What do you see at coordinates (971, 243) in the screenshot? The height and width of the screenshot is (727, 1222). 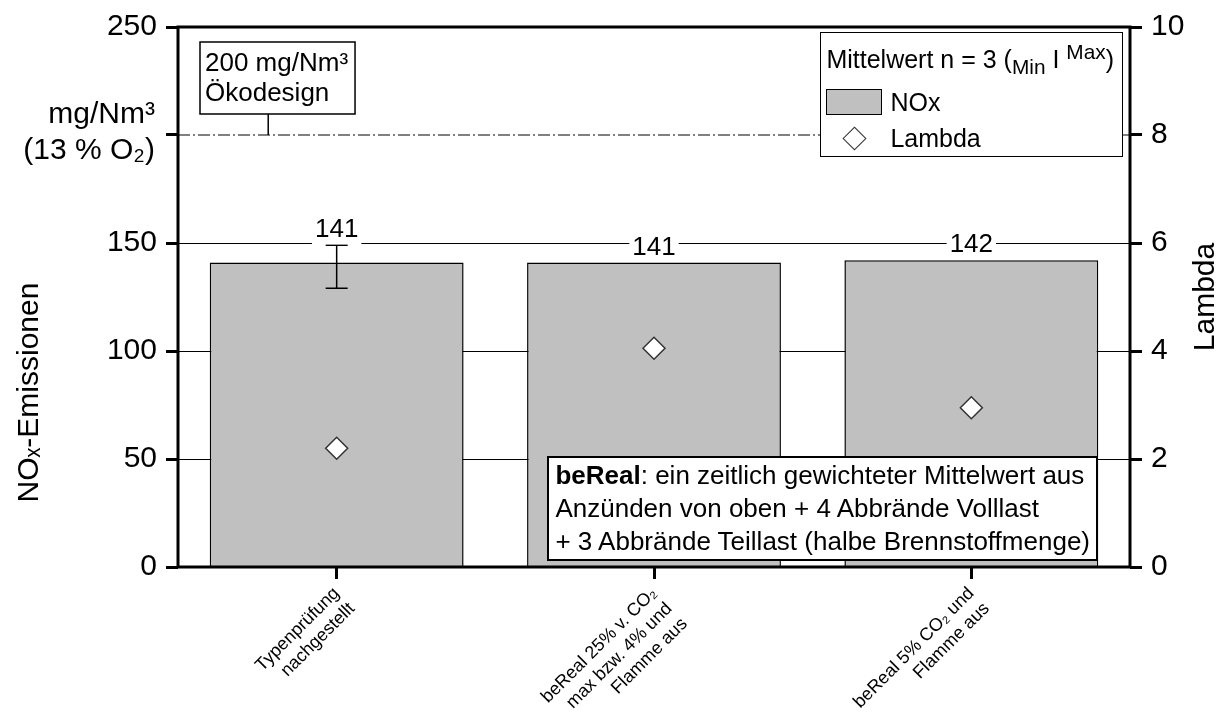 I see `data-label: 142` at bounding box center [971, 243].